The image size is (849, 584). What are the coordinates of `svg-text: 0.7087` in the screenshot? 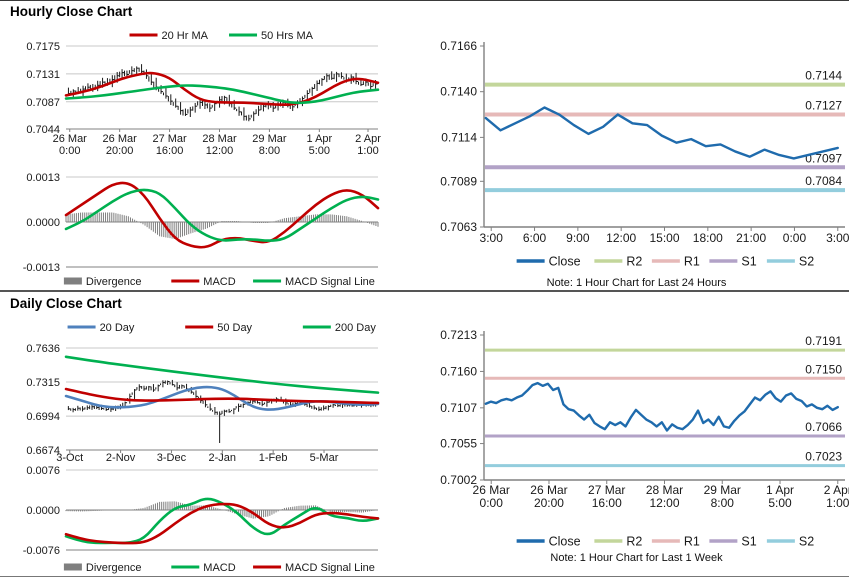 It's located at (43, 103).